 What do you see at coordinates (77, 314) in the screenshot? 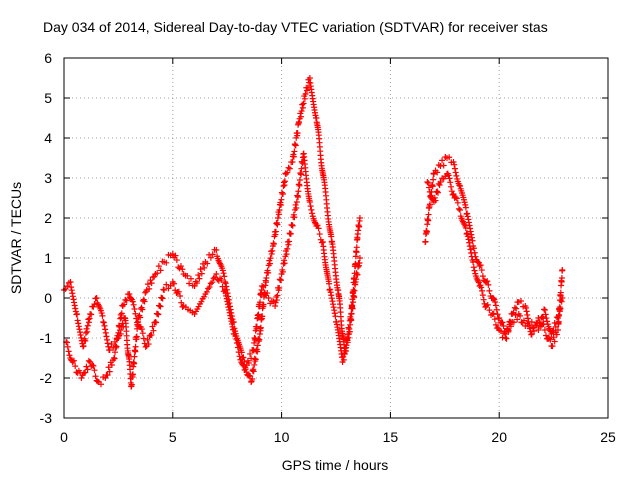
I see `trace-a-point` at bounding box center [77, 314].